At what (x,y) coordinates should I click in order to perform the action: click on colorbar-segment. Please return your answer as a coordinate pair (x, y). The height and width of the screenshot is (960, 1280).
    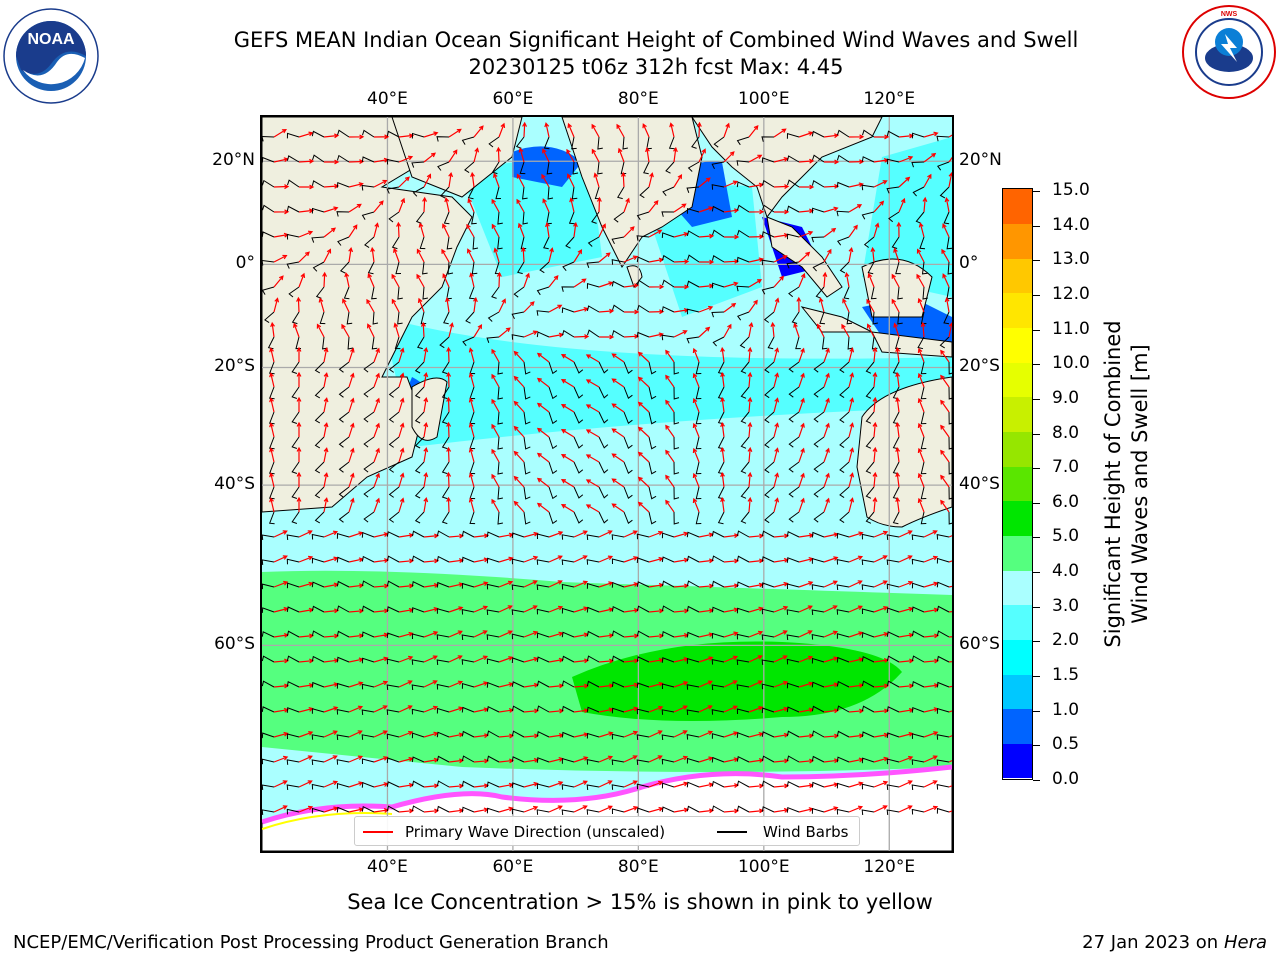
    Looking at the image, I should click on (1017, 241).